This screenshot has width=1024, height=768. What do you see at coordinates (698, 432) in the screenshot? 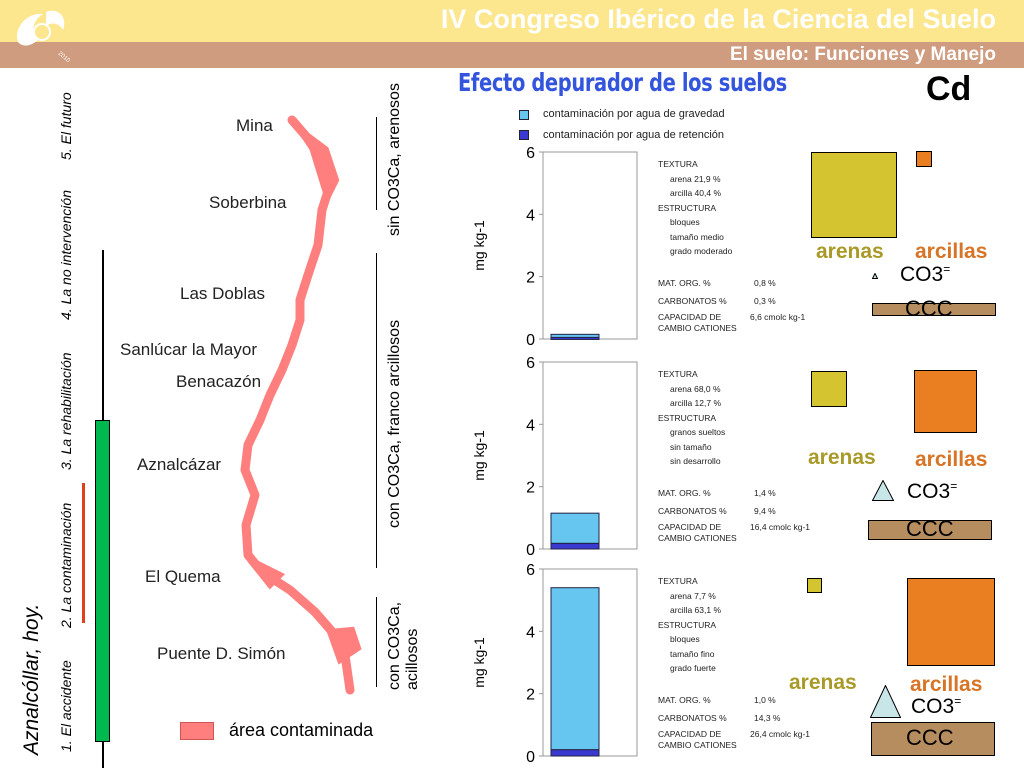
I see `soil-e1: granos sueltos` at bounding box center [698, 432].